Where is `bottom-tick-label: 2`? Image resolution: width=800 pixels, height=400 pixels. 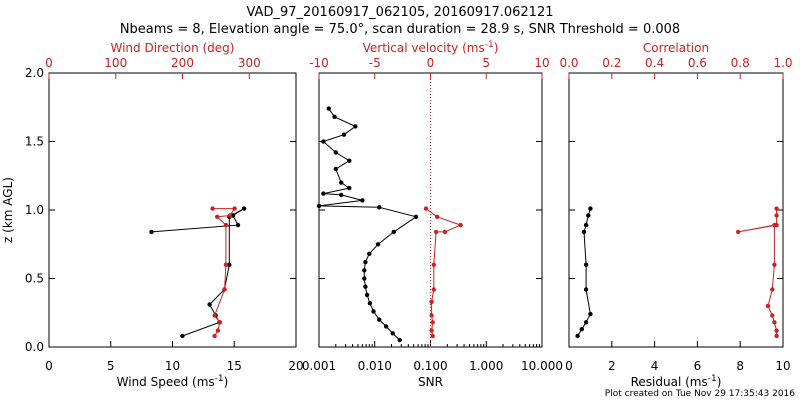
bottom-tick-label: 2 is located at coordinates (612, 366).